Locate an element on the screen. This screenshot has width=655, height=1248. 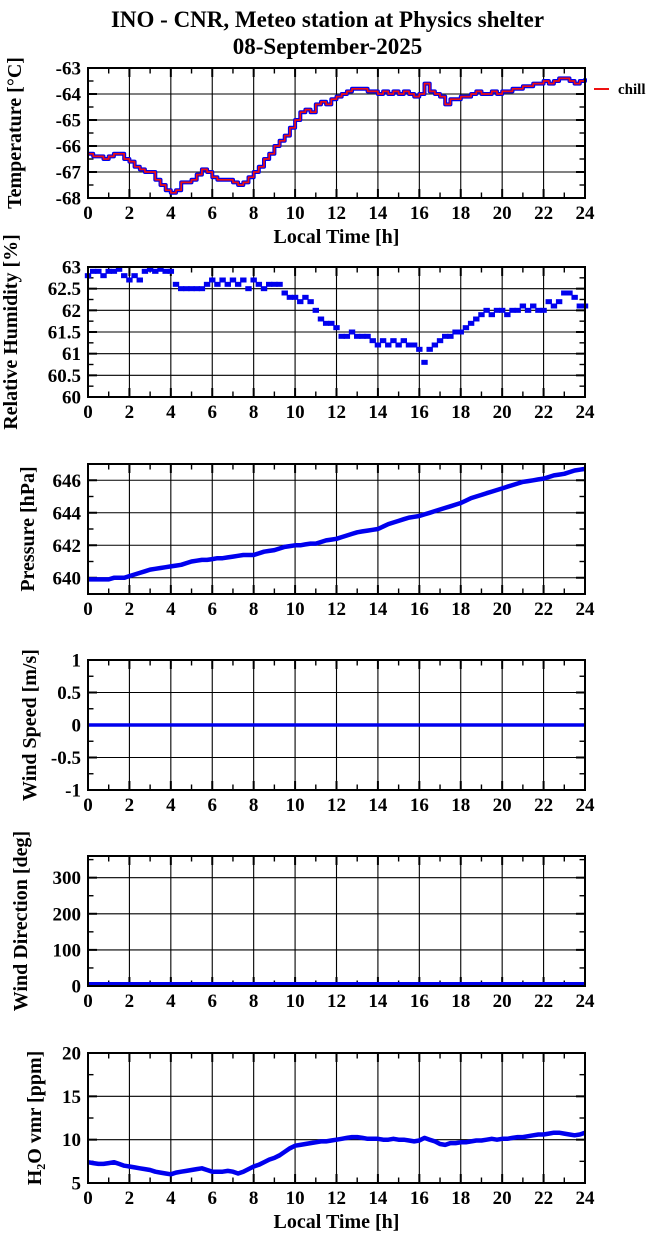
wind_speed-xtick-labels: 0 2 4 6 8 10 12 14 16 18 20 22 24 is located at coordinates (339, 805).